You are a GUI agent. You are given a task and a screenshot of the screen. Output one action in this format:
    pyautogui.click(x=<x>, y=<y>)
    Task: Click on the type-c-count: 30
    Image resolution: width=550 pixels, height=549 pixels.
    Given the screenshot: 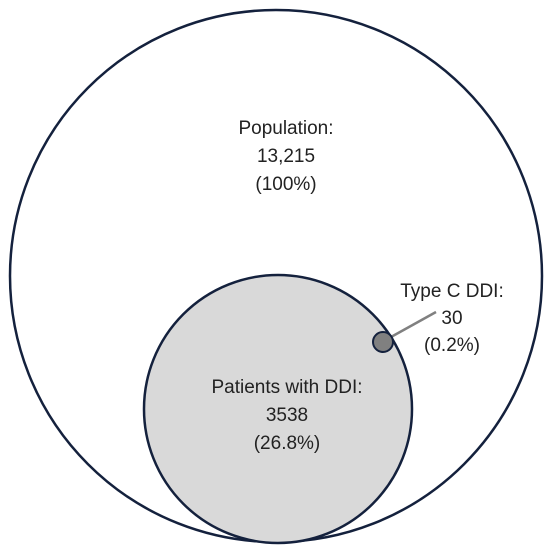 What is the action you would take?
    pyautogui.click(x=451, y=318)
    